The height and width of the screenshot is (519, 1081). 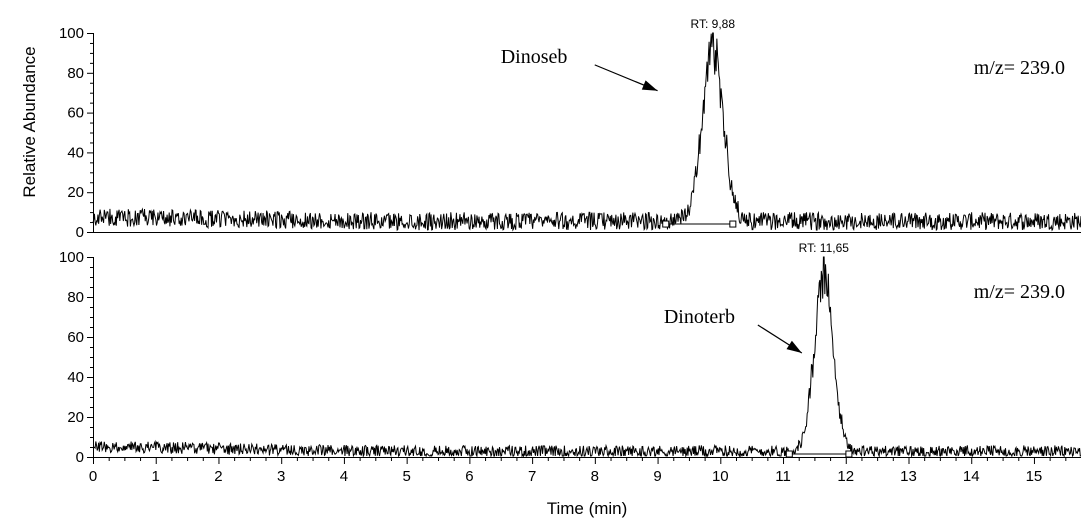 I want to click on x-tick-label: 14, so click(x=971, y=476).